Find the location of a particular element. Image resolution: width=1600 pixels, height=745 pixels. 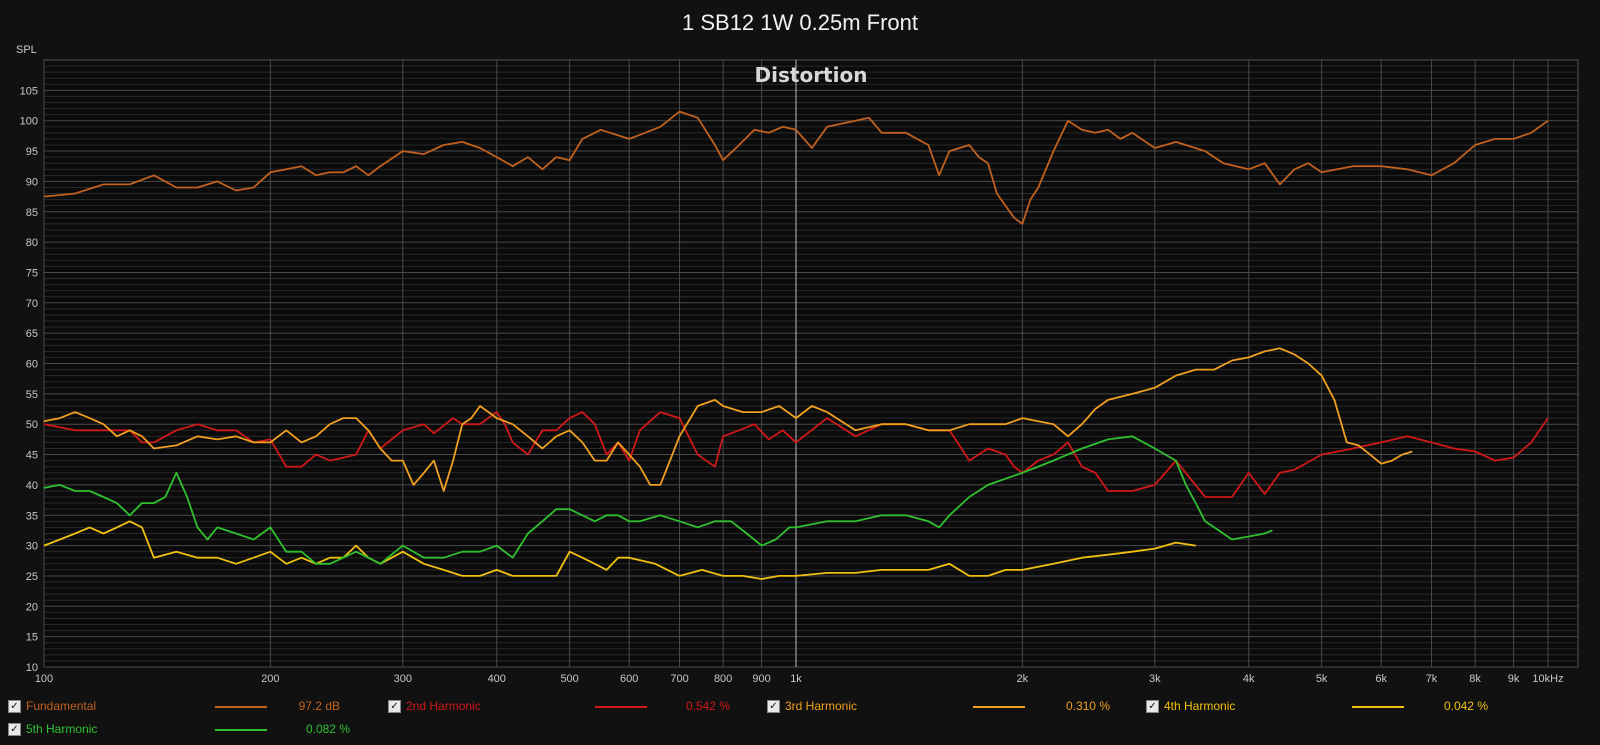

x-tick-label: 6k is located at coordinates (1381, 679).